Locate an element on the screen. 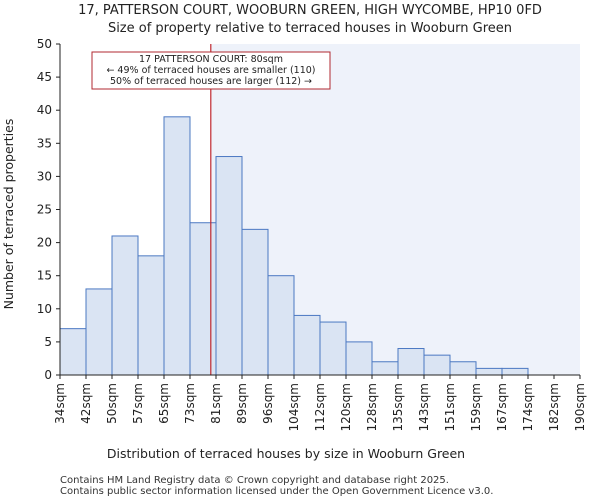 This screenshot has height=500, width=600. y-tick-label: 50 is located at coordinates (44, 44).